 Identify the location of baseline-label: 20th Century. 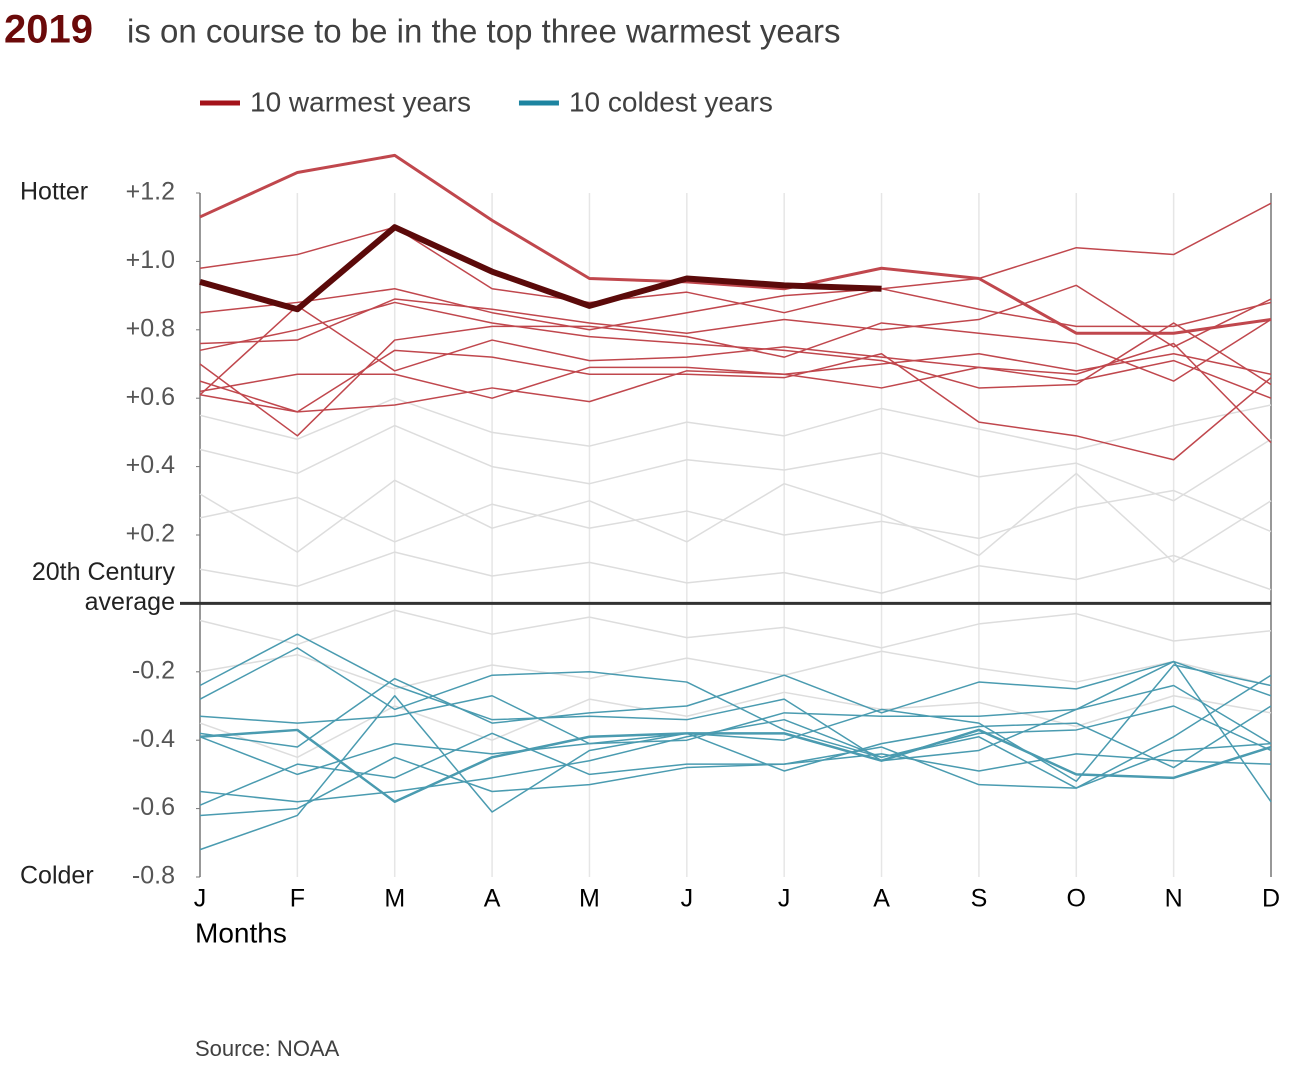
(104, 572).